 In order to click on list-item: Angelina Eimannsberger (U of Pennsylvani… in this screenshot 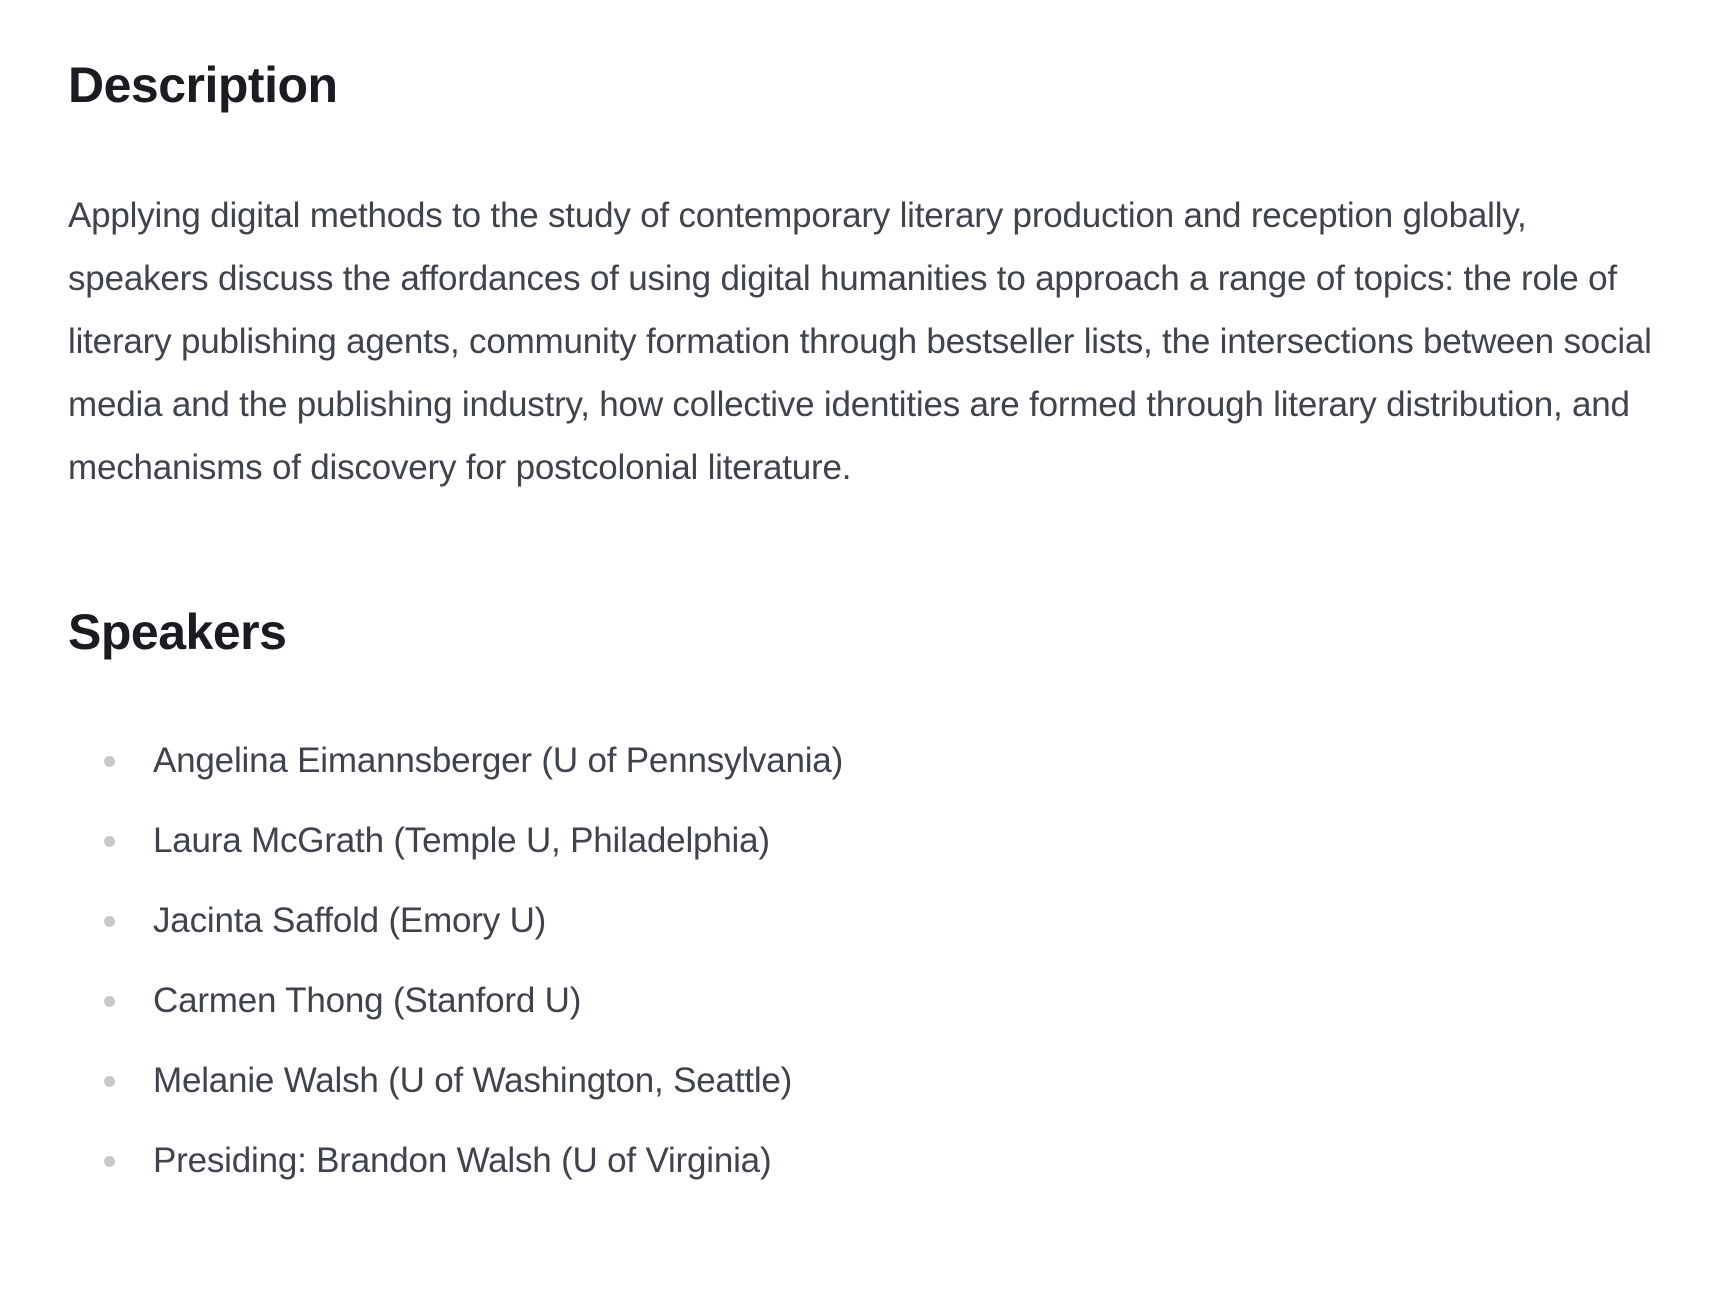, I will do `click(864, 761)`.